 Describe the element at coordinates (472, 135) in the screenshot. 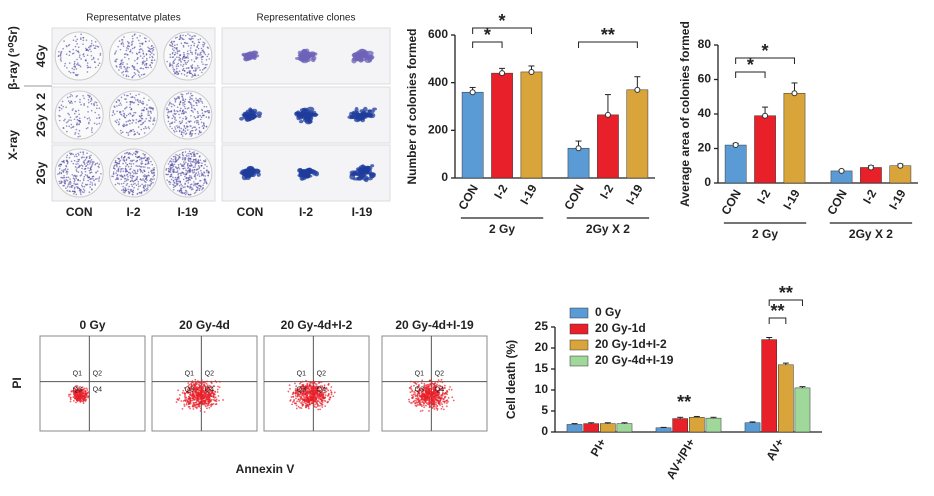

I see `bar` at that location.